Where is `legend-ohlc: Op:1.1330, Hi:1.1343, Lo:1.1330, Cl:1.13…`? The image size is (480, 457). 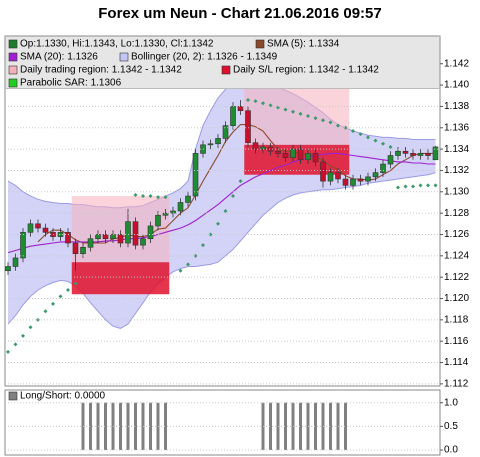 legend-ohlc: Op:1.1330, Hi:1.1343, Lo:1.1330, Cl:1.13… is located at coordinates (117, 44).